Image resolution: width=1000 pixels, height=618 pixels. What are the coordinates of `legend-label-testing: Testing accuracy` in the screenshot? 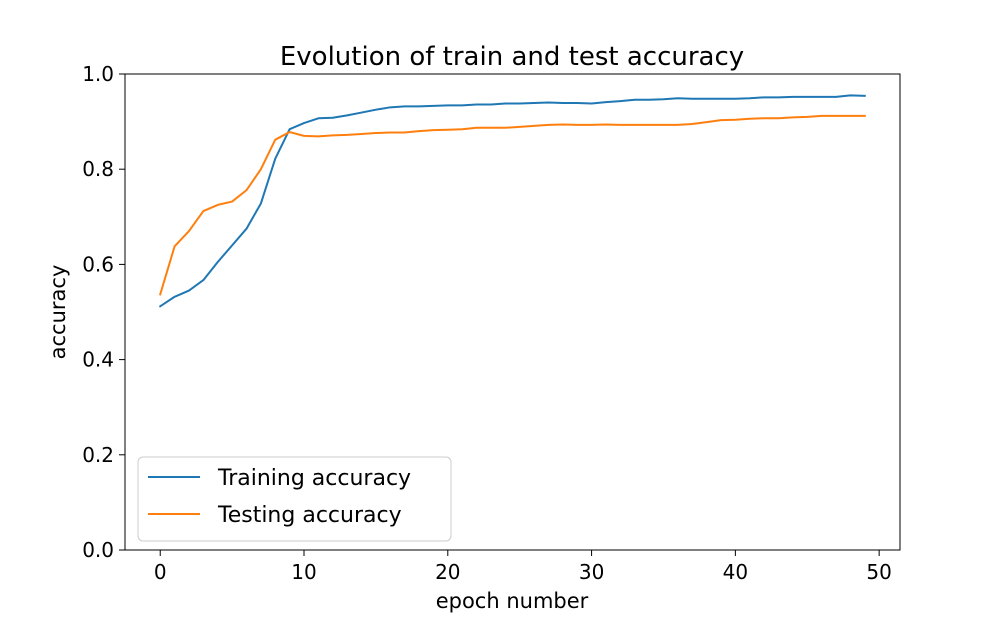 It's located at (309, 515).